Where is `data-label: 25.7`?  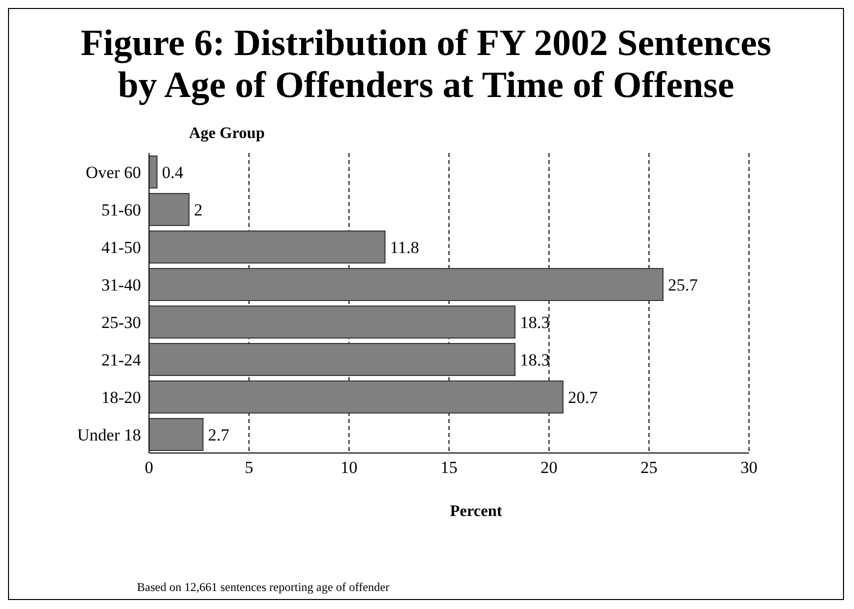 data-label: 25.7 is located at coordinates (683, 285).